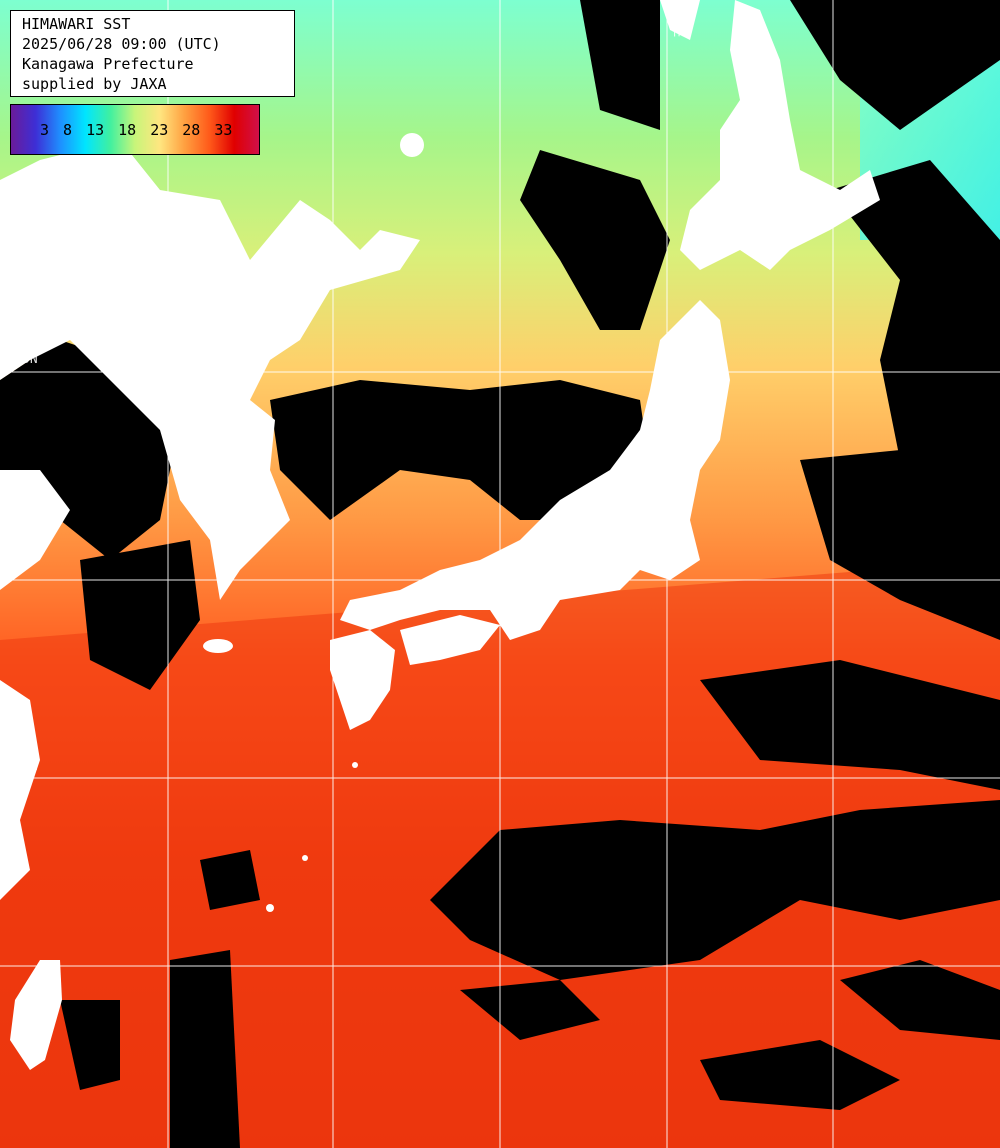  What do you see at coordinates (30, 766) in the screenshot?
I see `lat-label-mid: ON` at bounding box center [30, 766].